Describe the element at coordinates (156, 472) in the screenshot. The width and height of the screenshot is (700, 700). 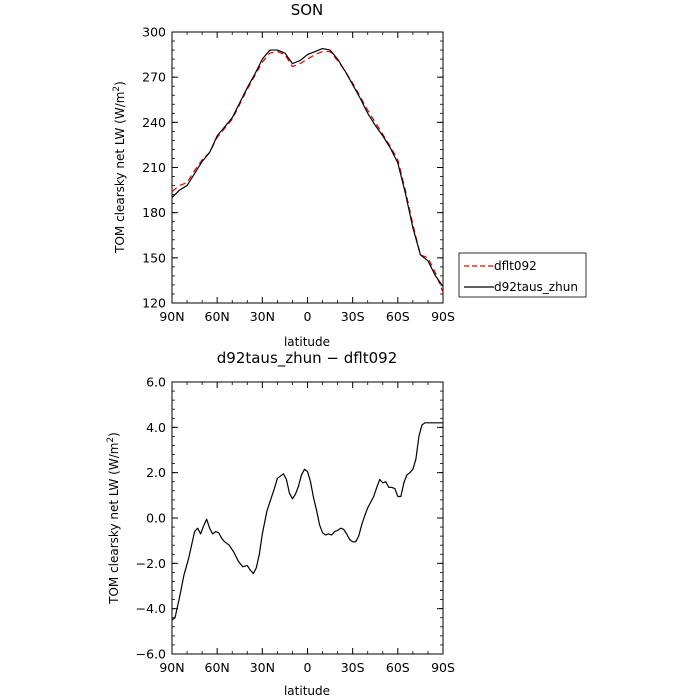
I see `bottom-y-tick-label: 2.0` at that location.